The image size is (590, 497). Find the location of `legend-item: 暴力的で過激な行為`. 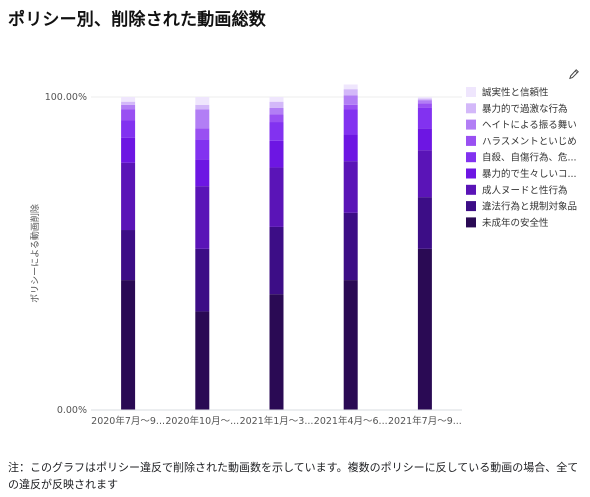

legend-item: 暴力的で過激な行為 is located at coordinates (517, 109).